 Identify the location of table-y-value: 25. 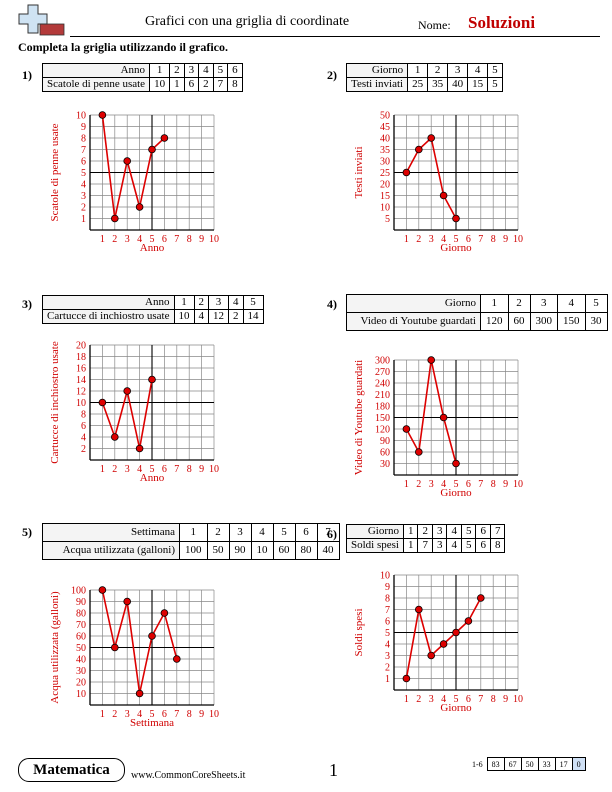
(418, 84).